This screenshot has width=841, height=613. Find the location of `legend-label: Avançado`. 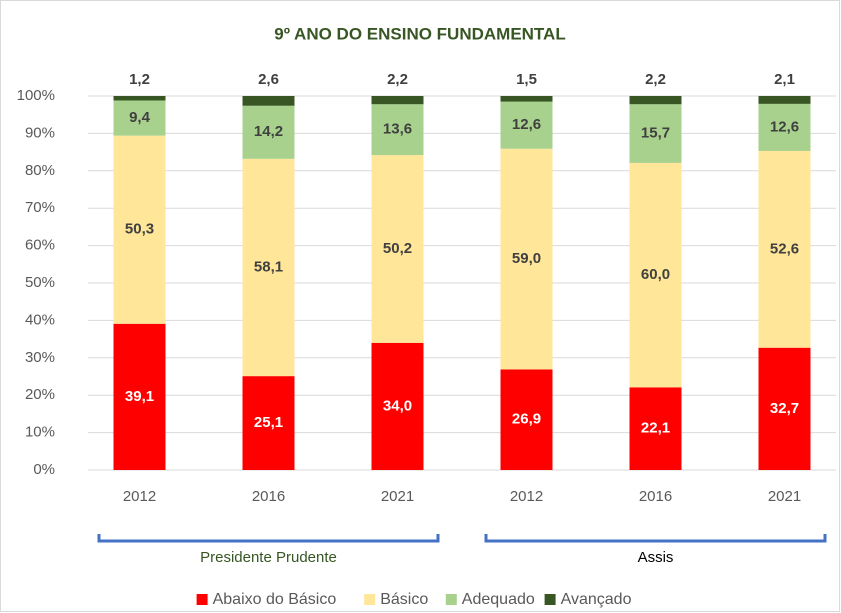

legend-label: Avançado is located at coordinates (596, 599).